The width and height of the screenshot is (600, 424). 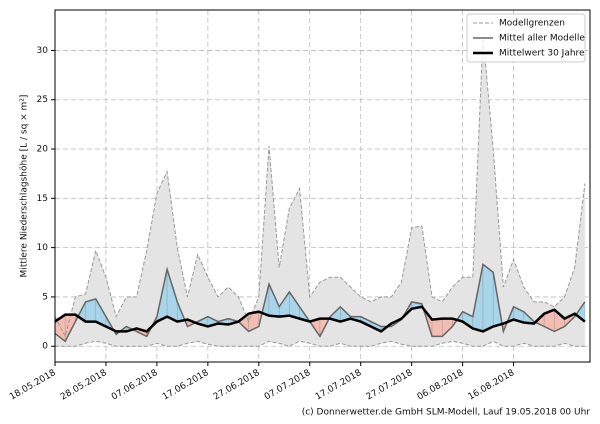 What do you see at coordinates (43, 150) in the screenshot?
I see `y-tick-label: 20` at bounding box center [43, 150].